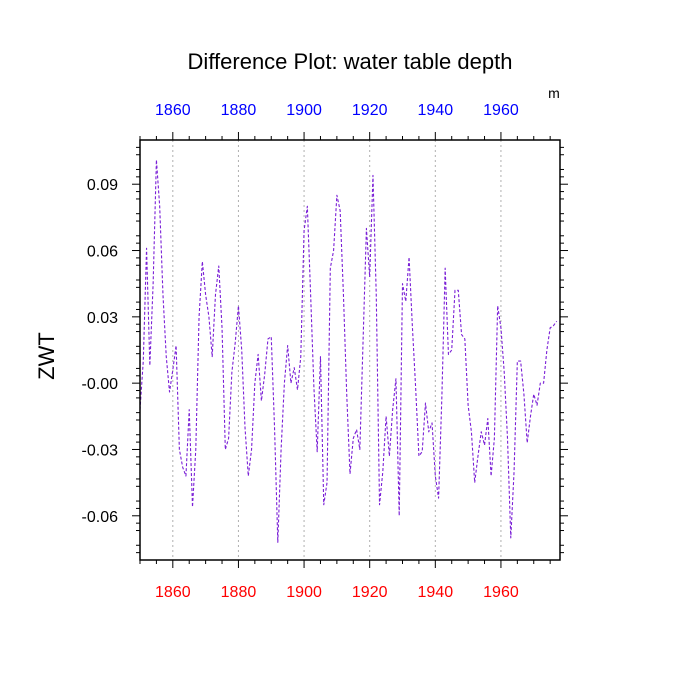 The width and height of the screenshot is (700, 700). I want to click on x-tick-label-bottom: 1960, so click(501, 592).